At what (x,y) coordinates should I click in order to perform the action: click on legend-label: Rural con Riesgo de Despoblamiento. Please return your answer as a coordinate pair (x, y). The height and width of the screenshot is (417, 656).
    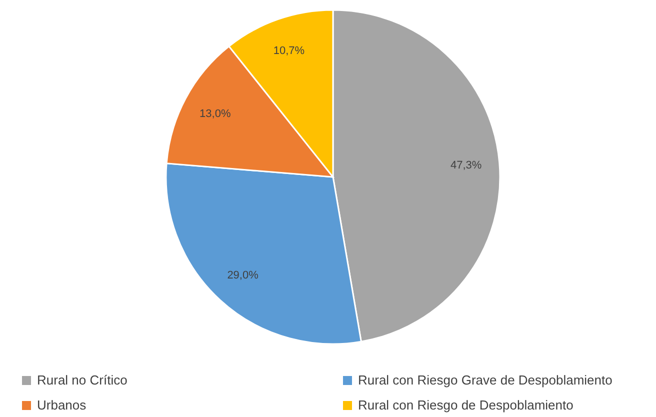
    Looking at the image, I should click on (466, 404).